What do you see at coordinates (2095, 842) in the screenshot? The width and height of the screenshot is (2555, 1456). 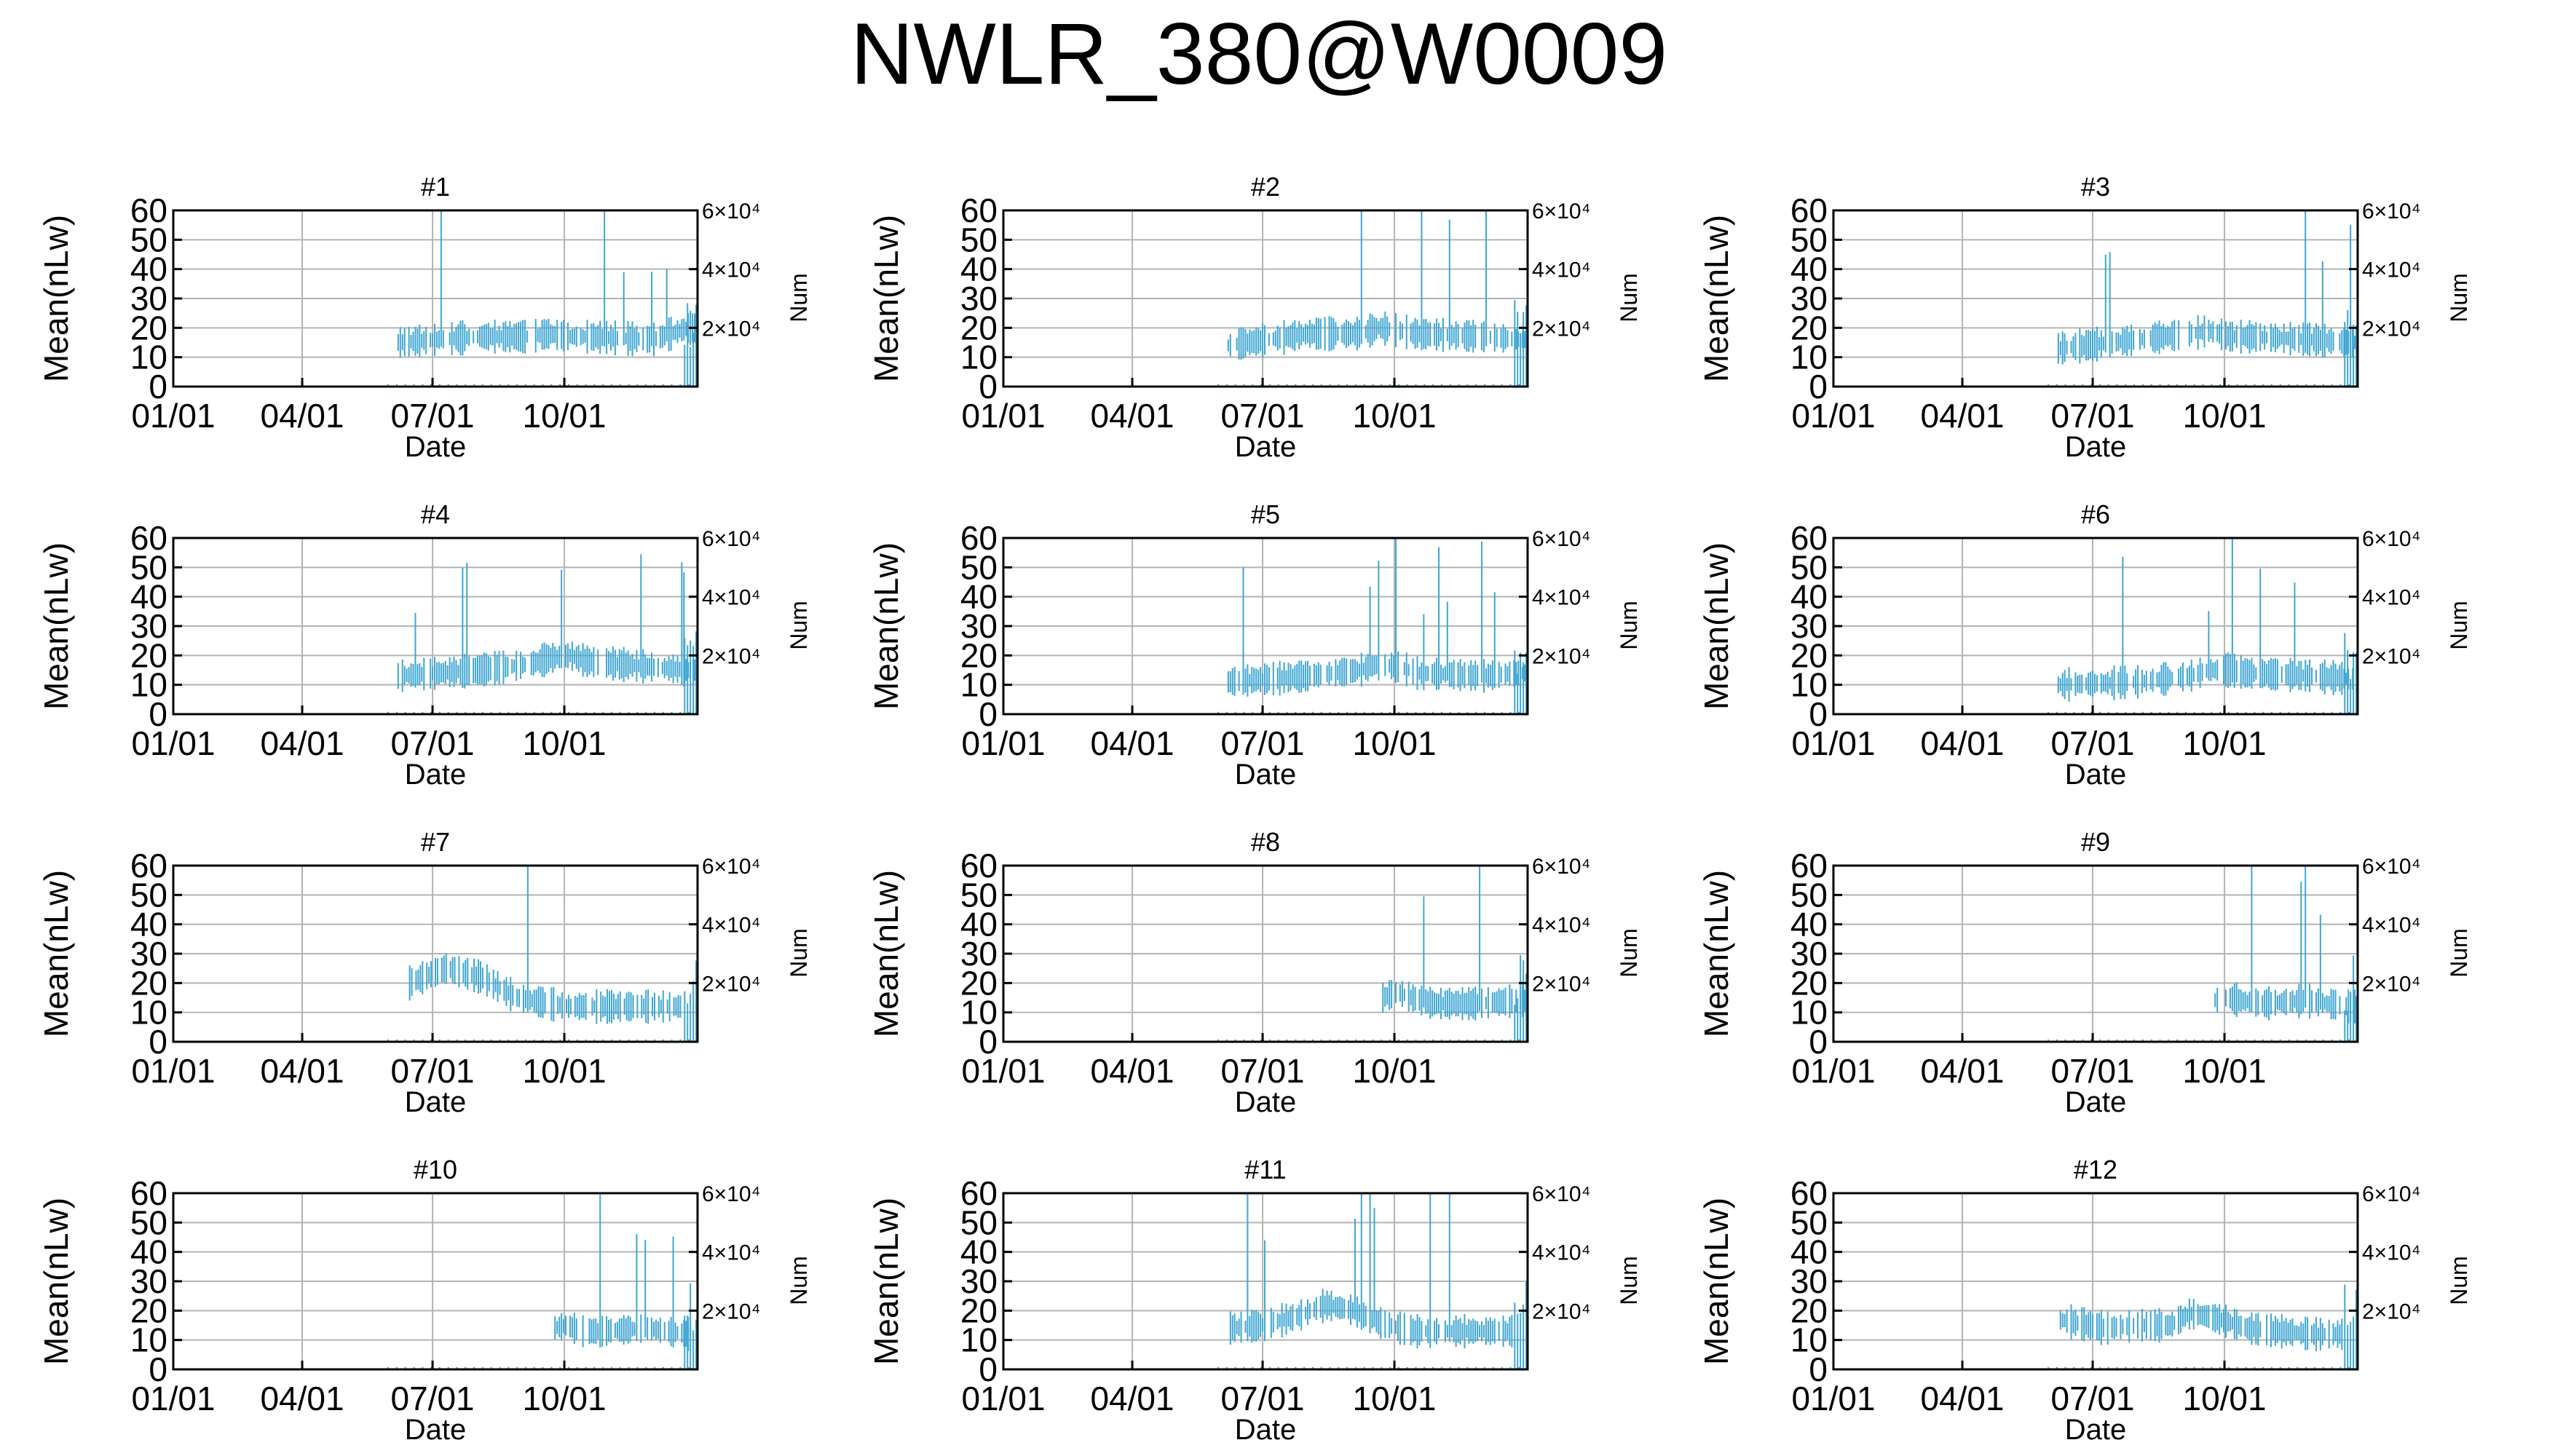 I see `panel-title: #9` at bounding box center [2095, 842].